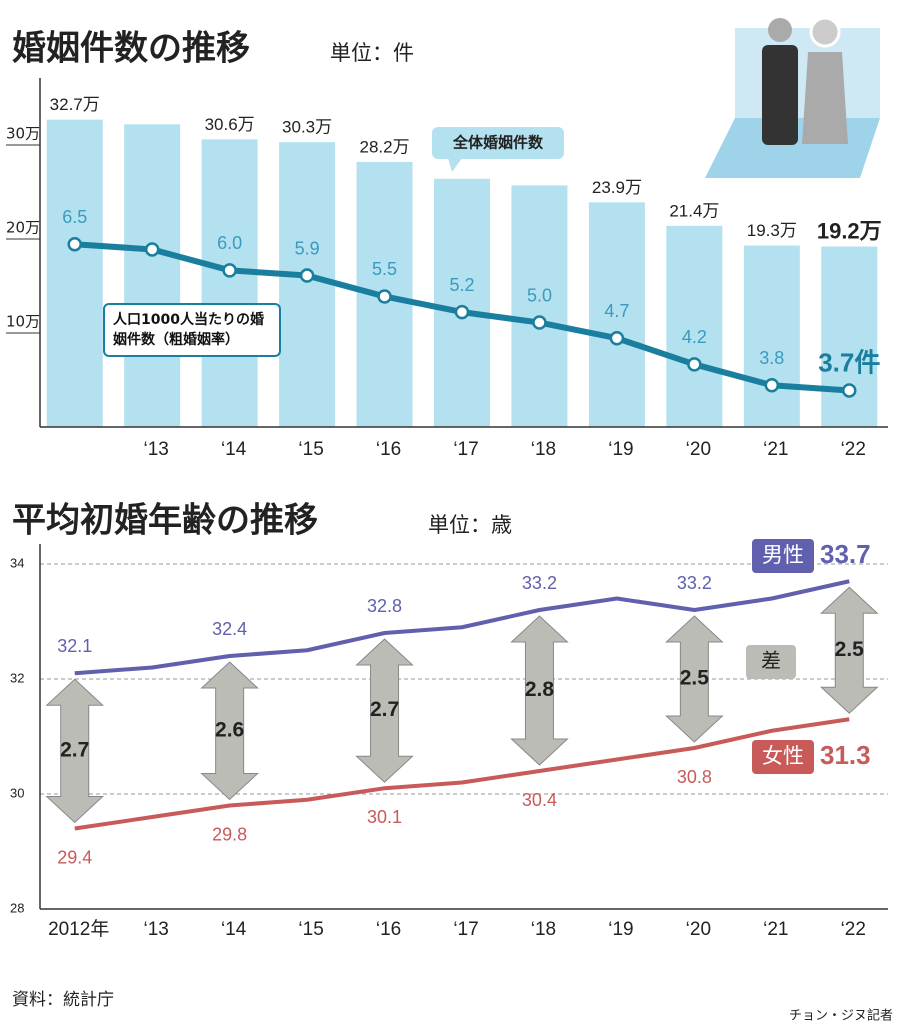  What do you see at coordinates (455, 165) in the screenshot?
I see `legend-pointer` at bounding box center [455, 165].